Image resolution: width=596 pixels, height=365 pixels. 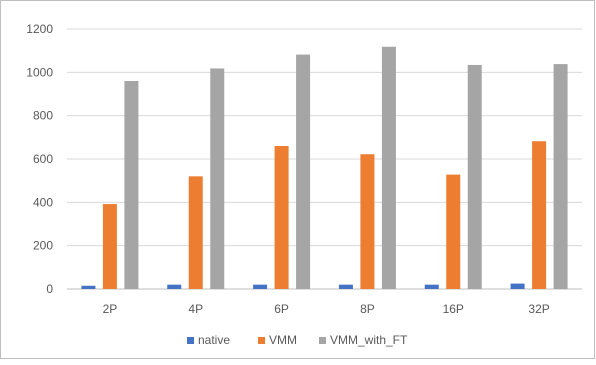 I want to click on bar-vmm-32p, so click(x=539, y=215).